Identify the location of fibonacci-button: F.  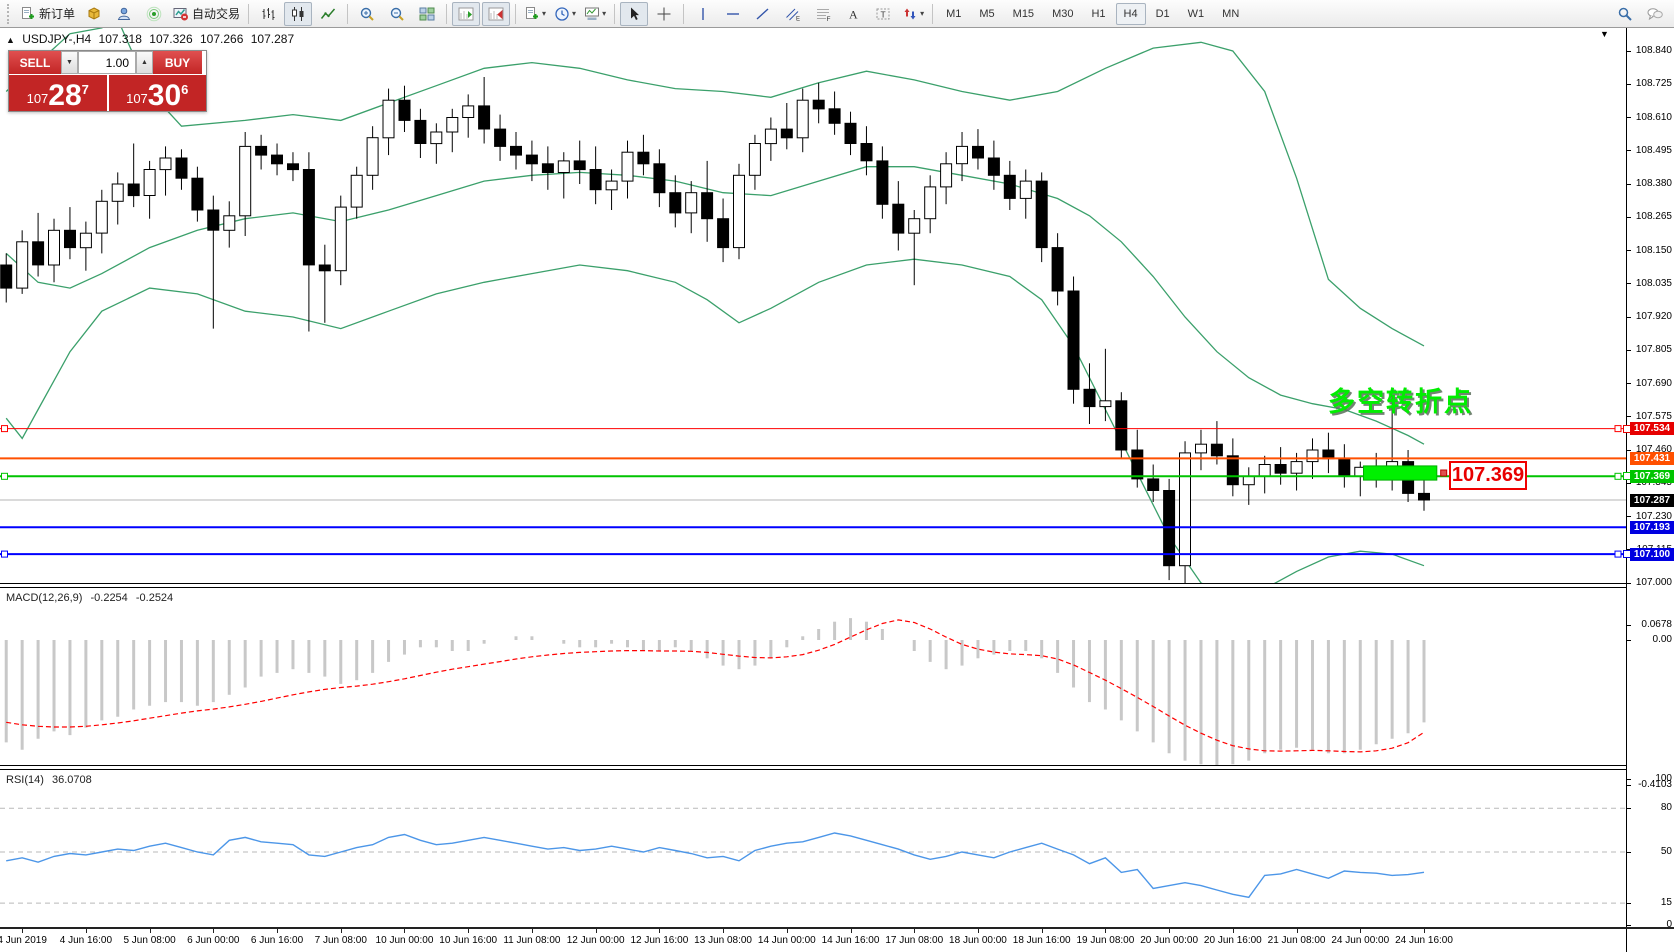
(823, 14).